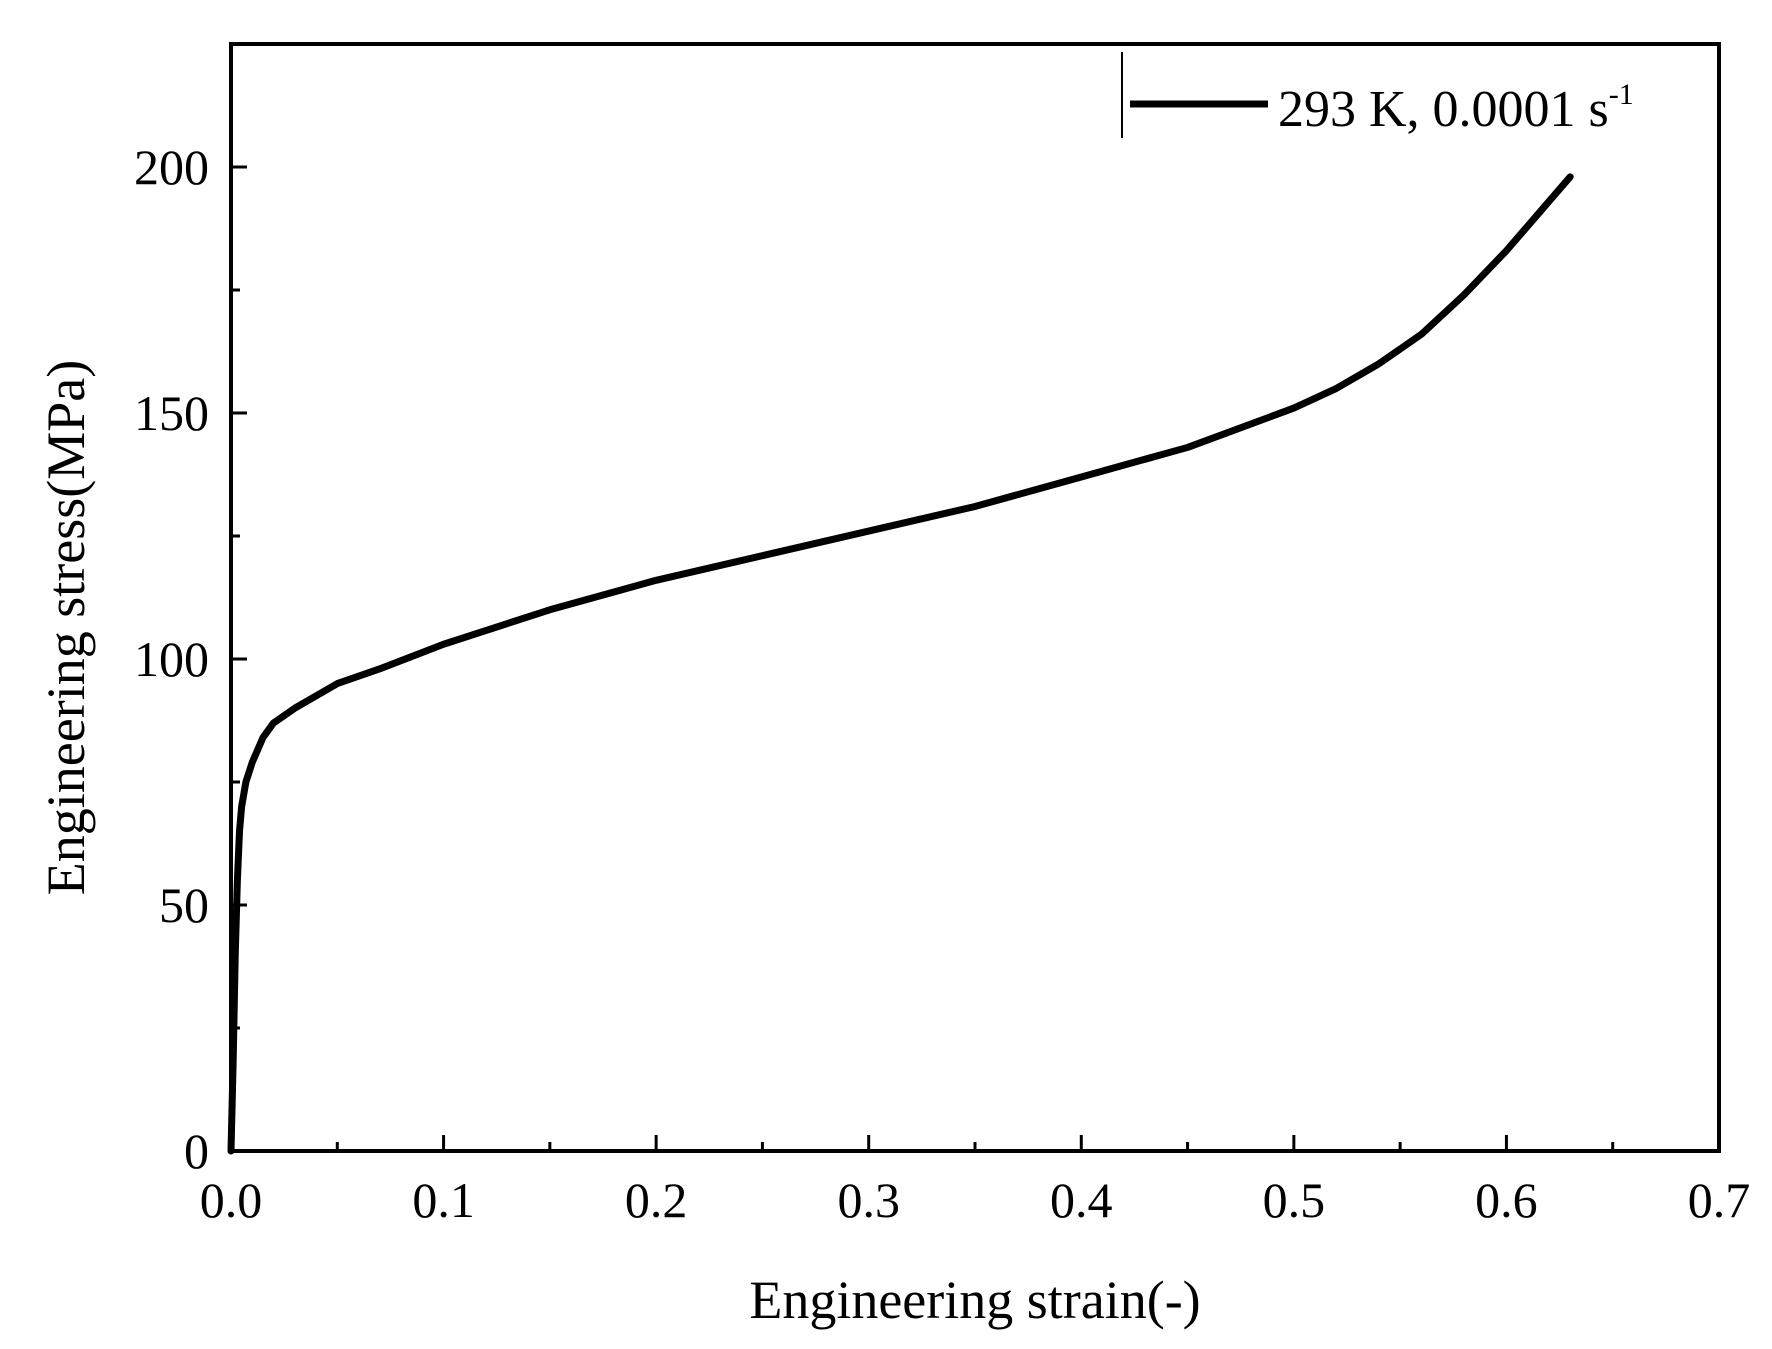 Image resolution: width=1772 pixels, height=1349 pixels. Describe the element at coordinates (1506, 1200) in the screenshot. I see `x-tick-label: 0.6` at that location.